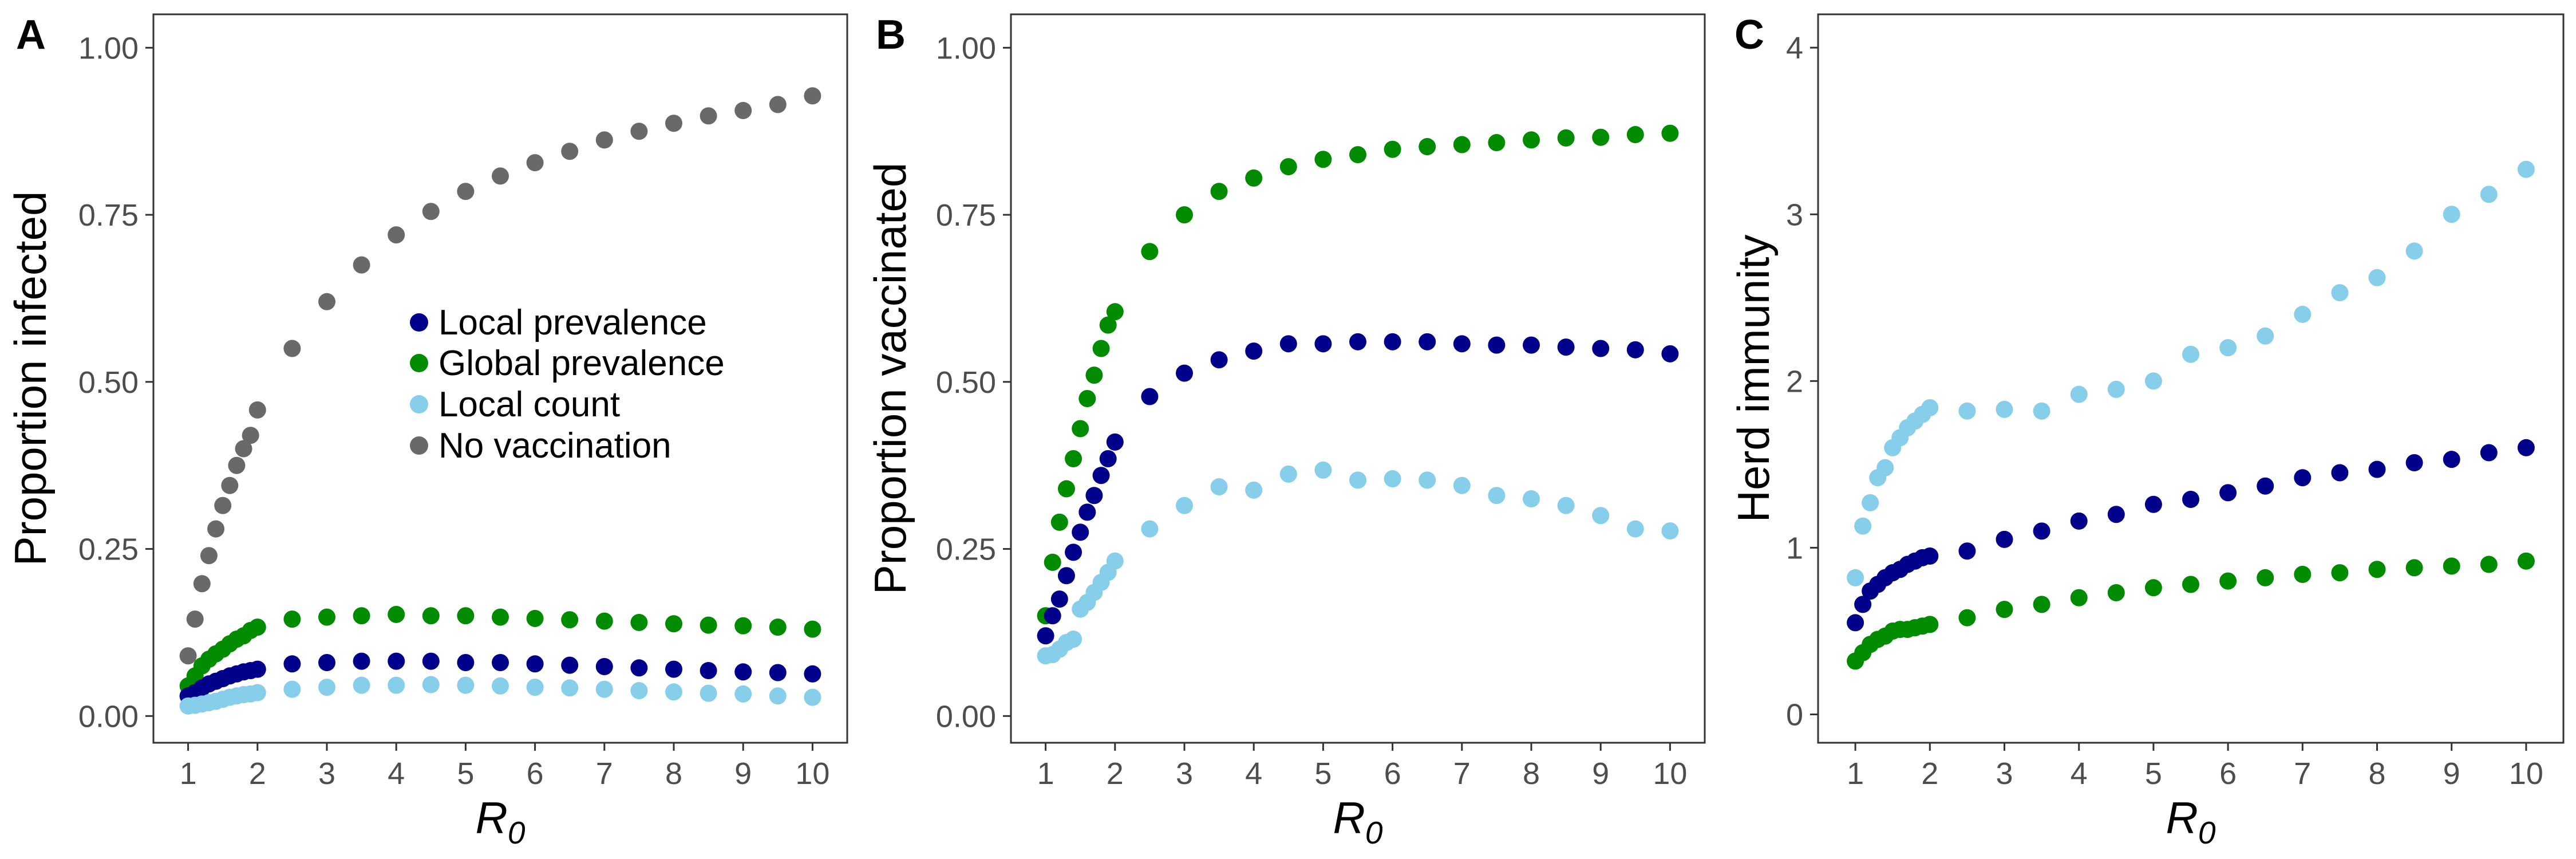 The width and height of the screenshot is (2576, 859). What do you see at coordinates (890, 378) in the screenshot?
I see `y-axis-title-b: Proportion vaccinated` at bounding box center [890, 378].